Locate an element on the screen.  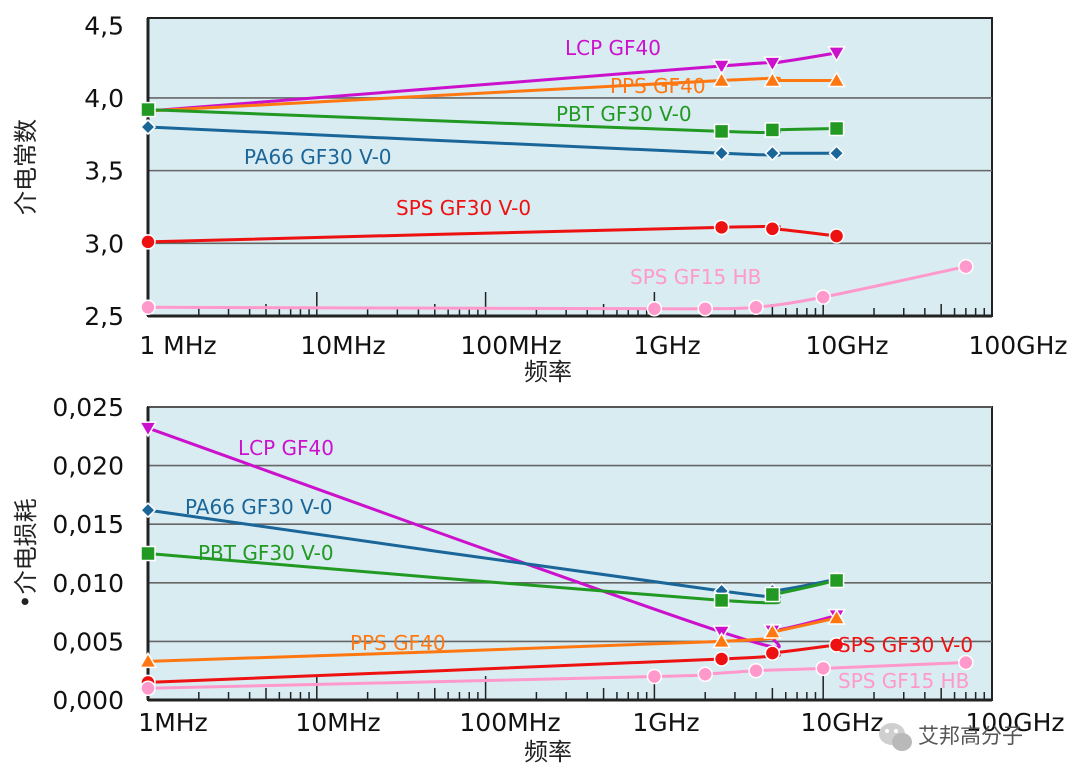
series-pa66-gf30-v-0: PA66 GF30 V-0 is located at coordinates (492, 143).